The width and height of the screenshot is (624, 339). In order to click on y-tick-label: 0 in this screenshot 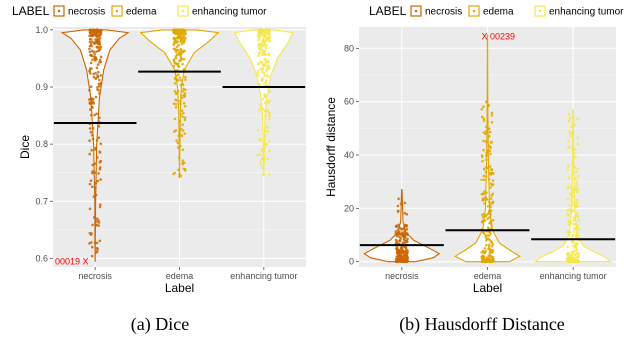, I will do `click(351, 262)`.